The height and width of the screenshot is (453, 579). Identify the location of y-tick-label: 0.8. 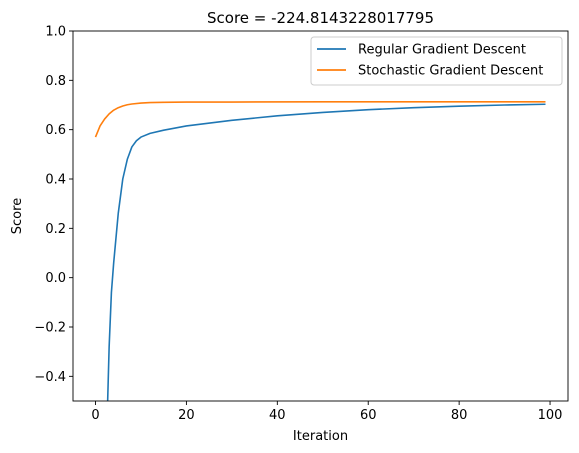
(55, 81).